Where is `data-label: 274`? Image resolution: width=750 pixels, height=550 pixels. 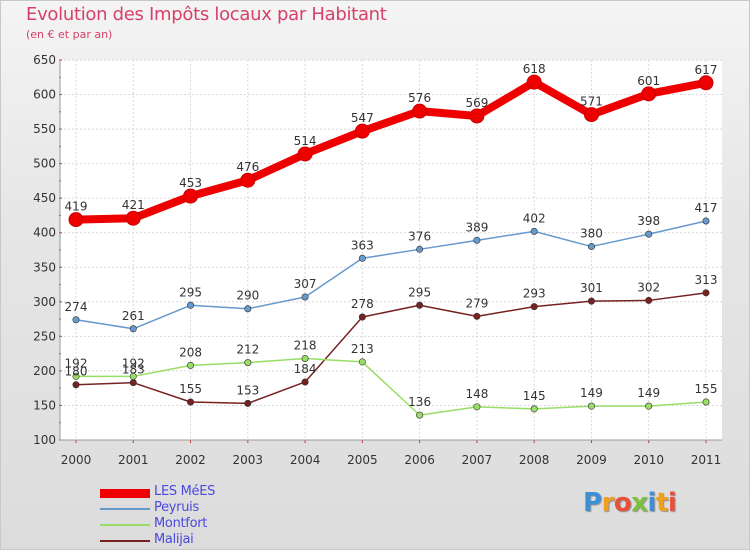 data-label: 274 is located at coordinates (76, 307).